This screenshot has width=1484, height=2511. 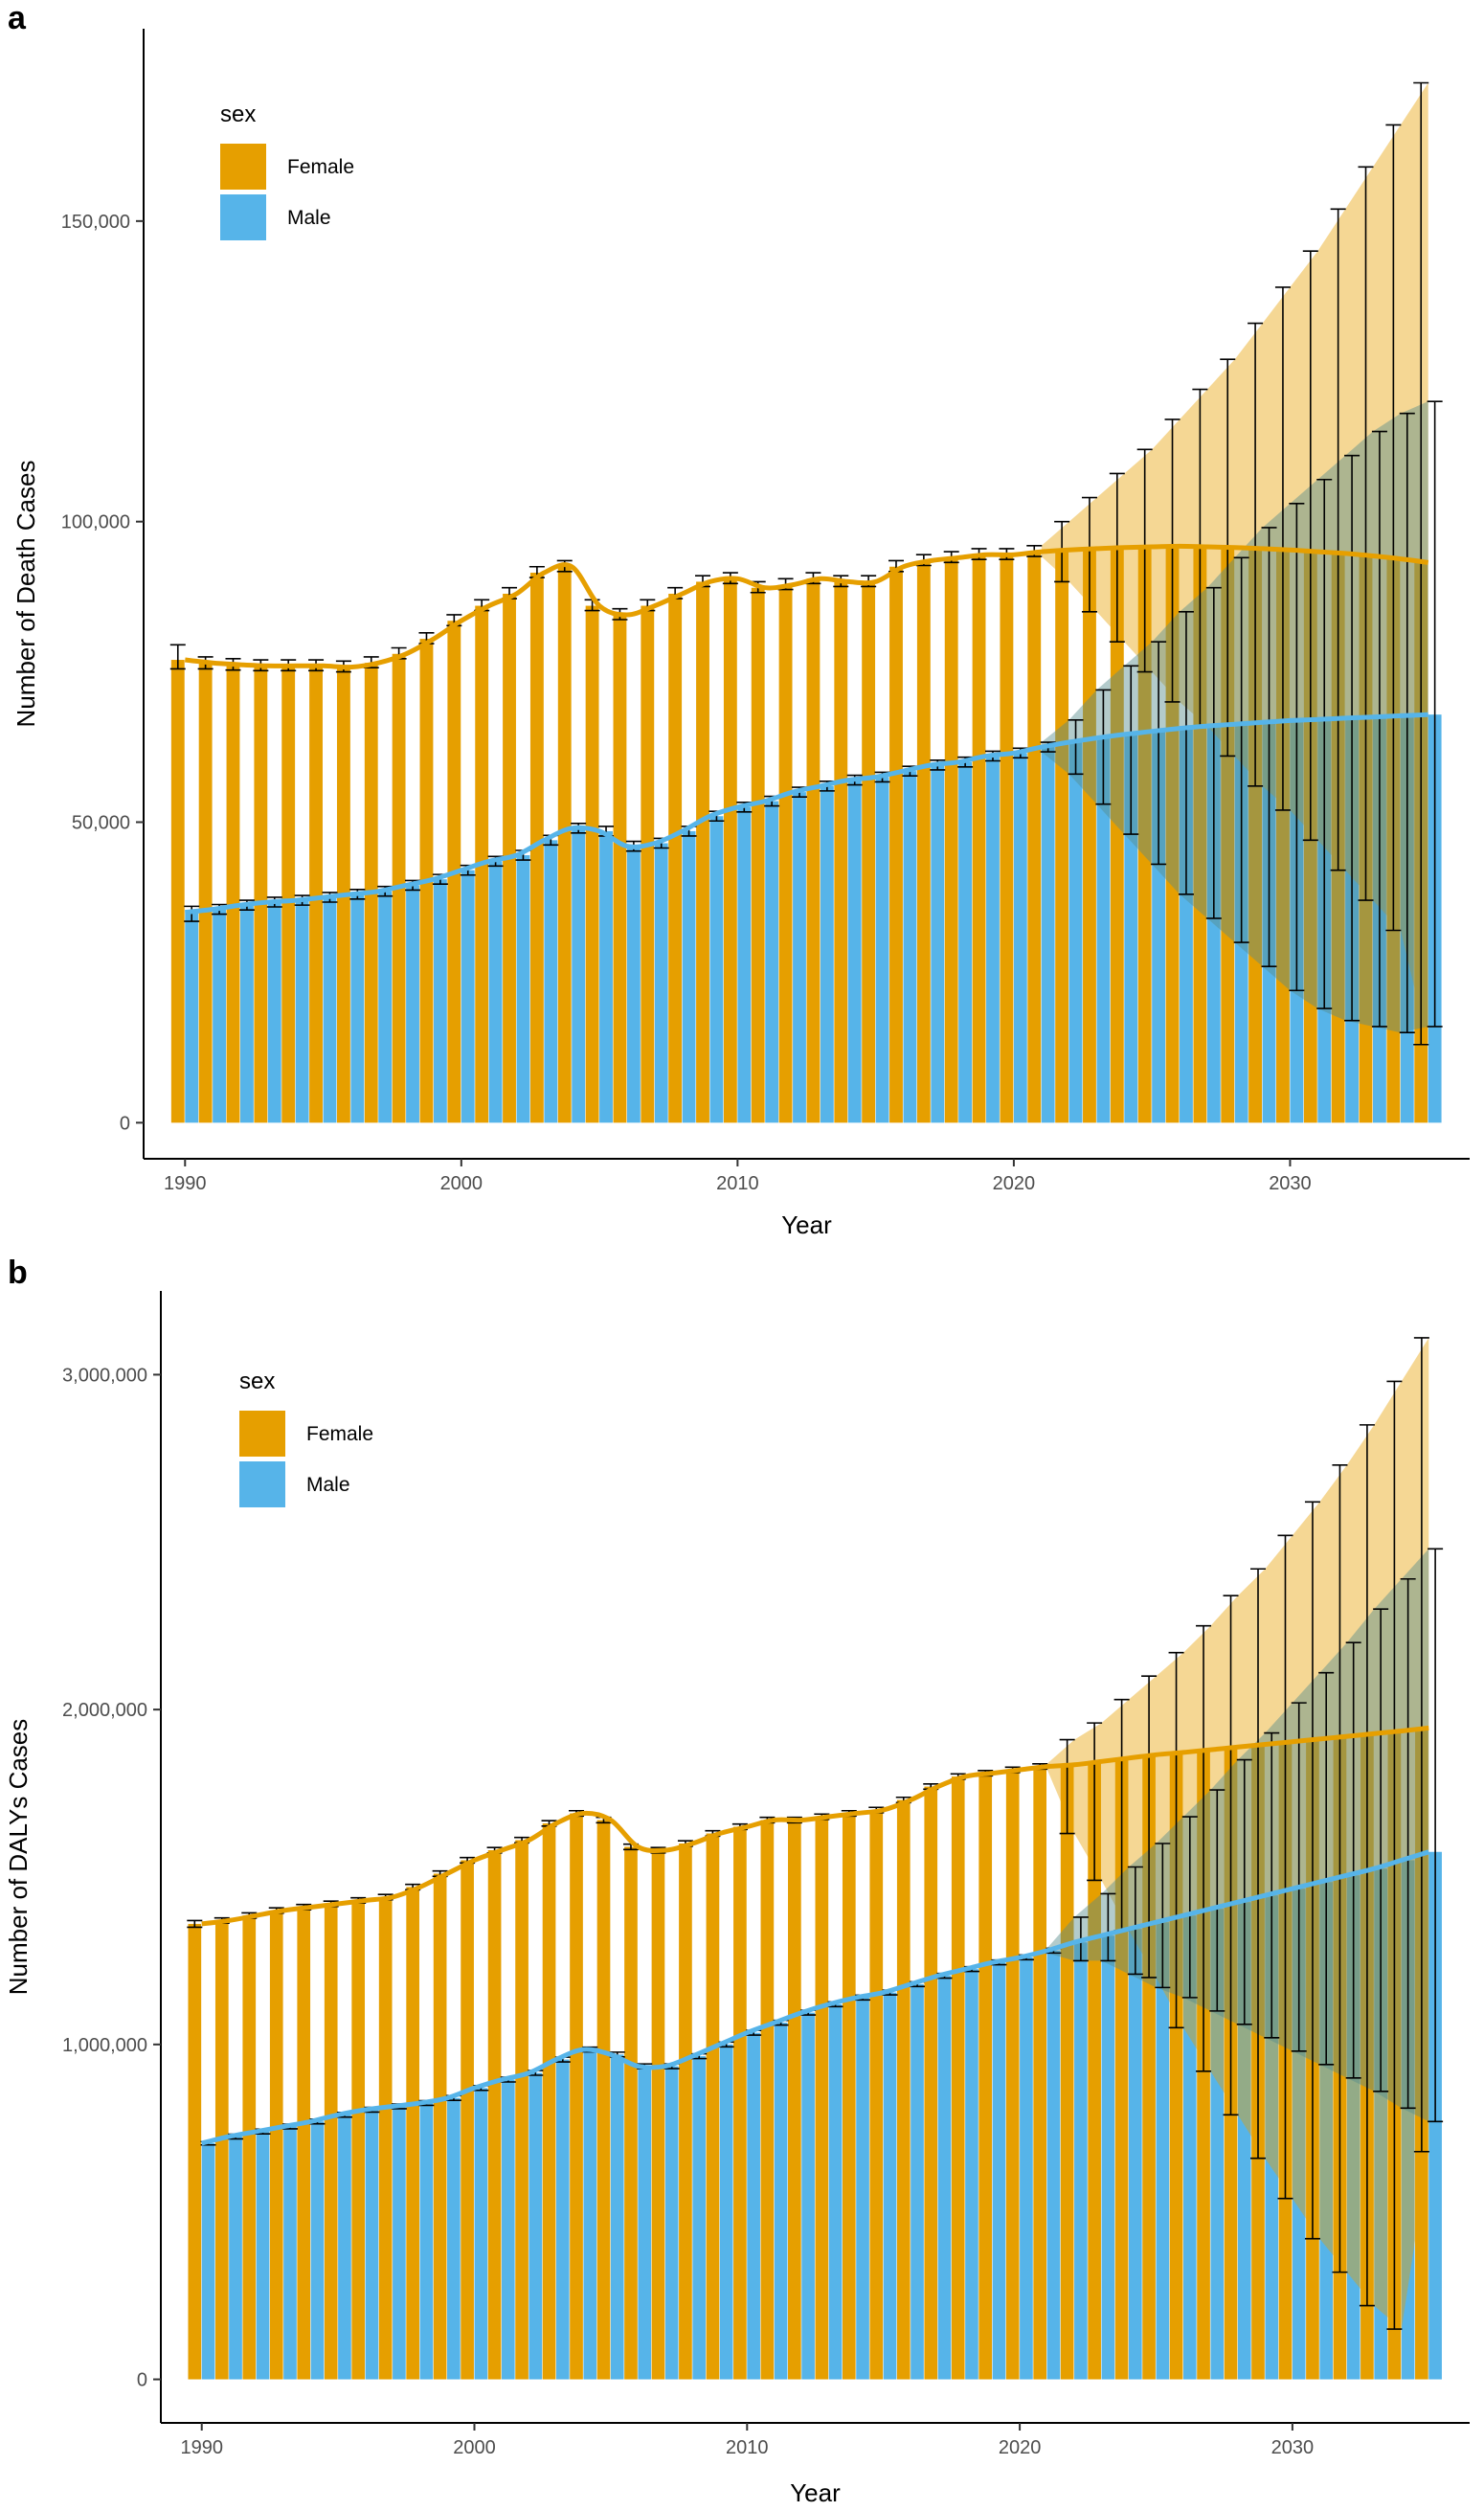 What do you see at coordinates (882, 950) in the screenshot?
I see `bar-male-2015` at bounding box center [882, 950].